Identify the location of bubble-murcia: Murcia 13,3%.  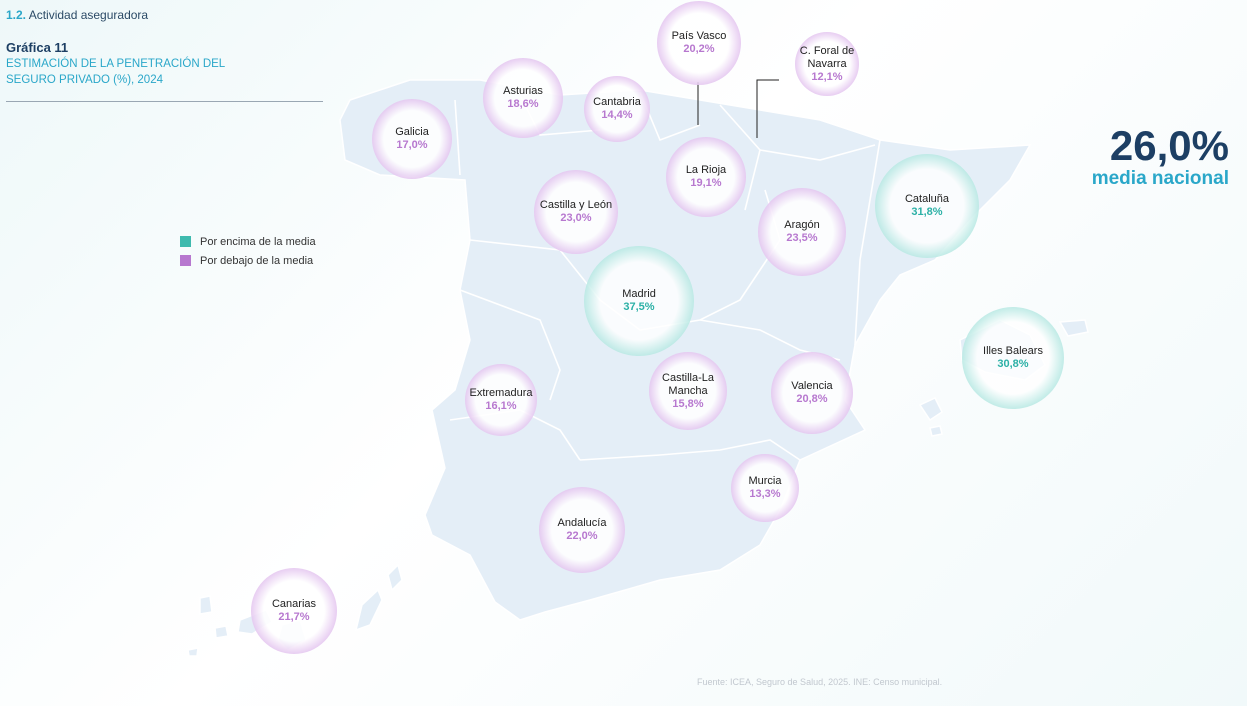
(765, 488).